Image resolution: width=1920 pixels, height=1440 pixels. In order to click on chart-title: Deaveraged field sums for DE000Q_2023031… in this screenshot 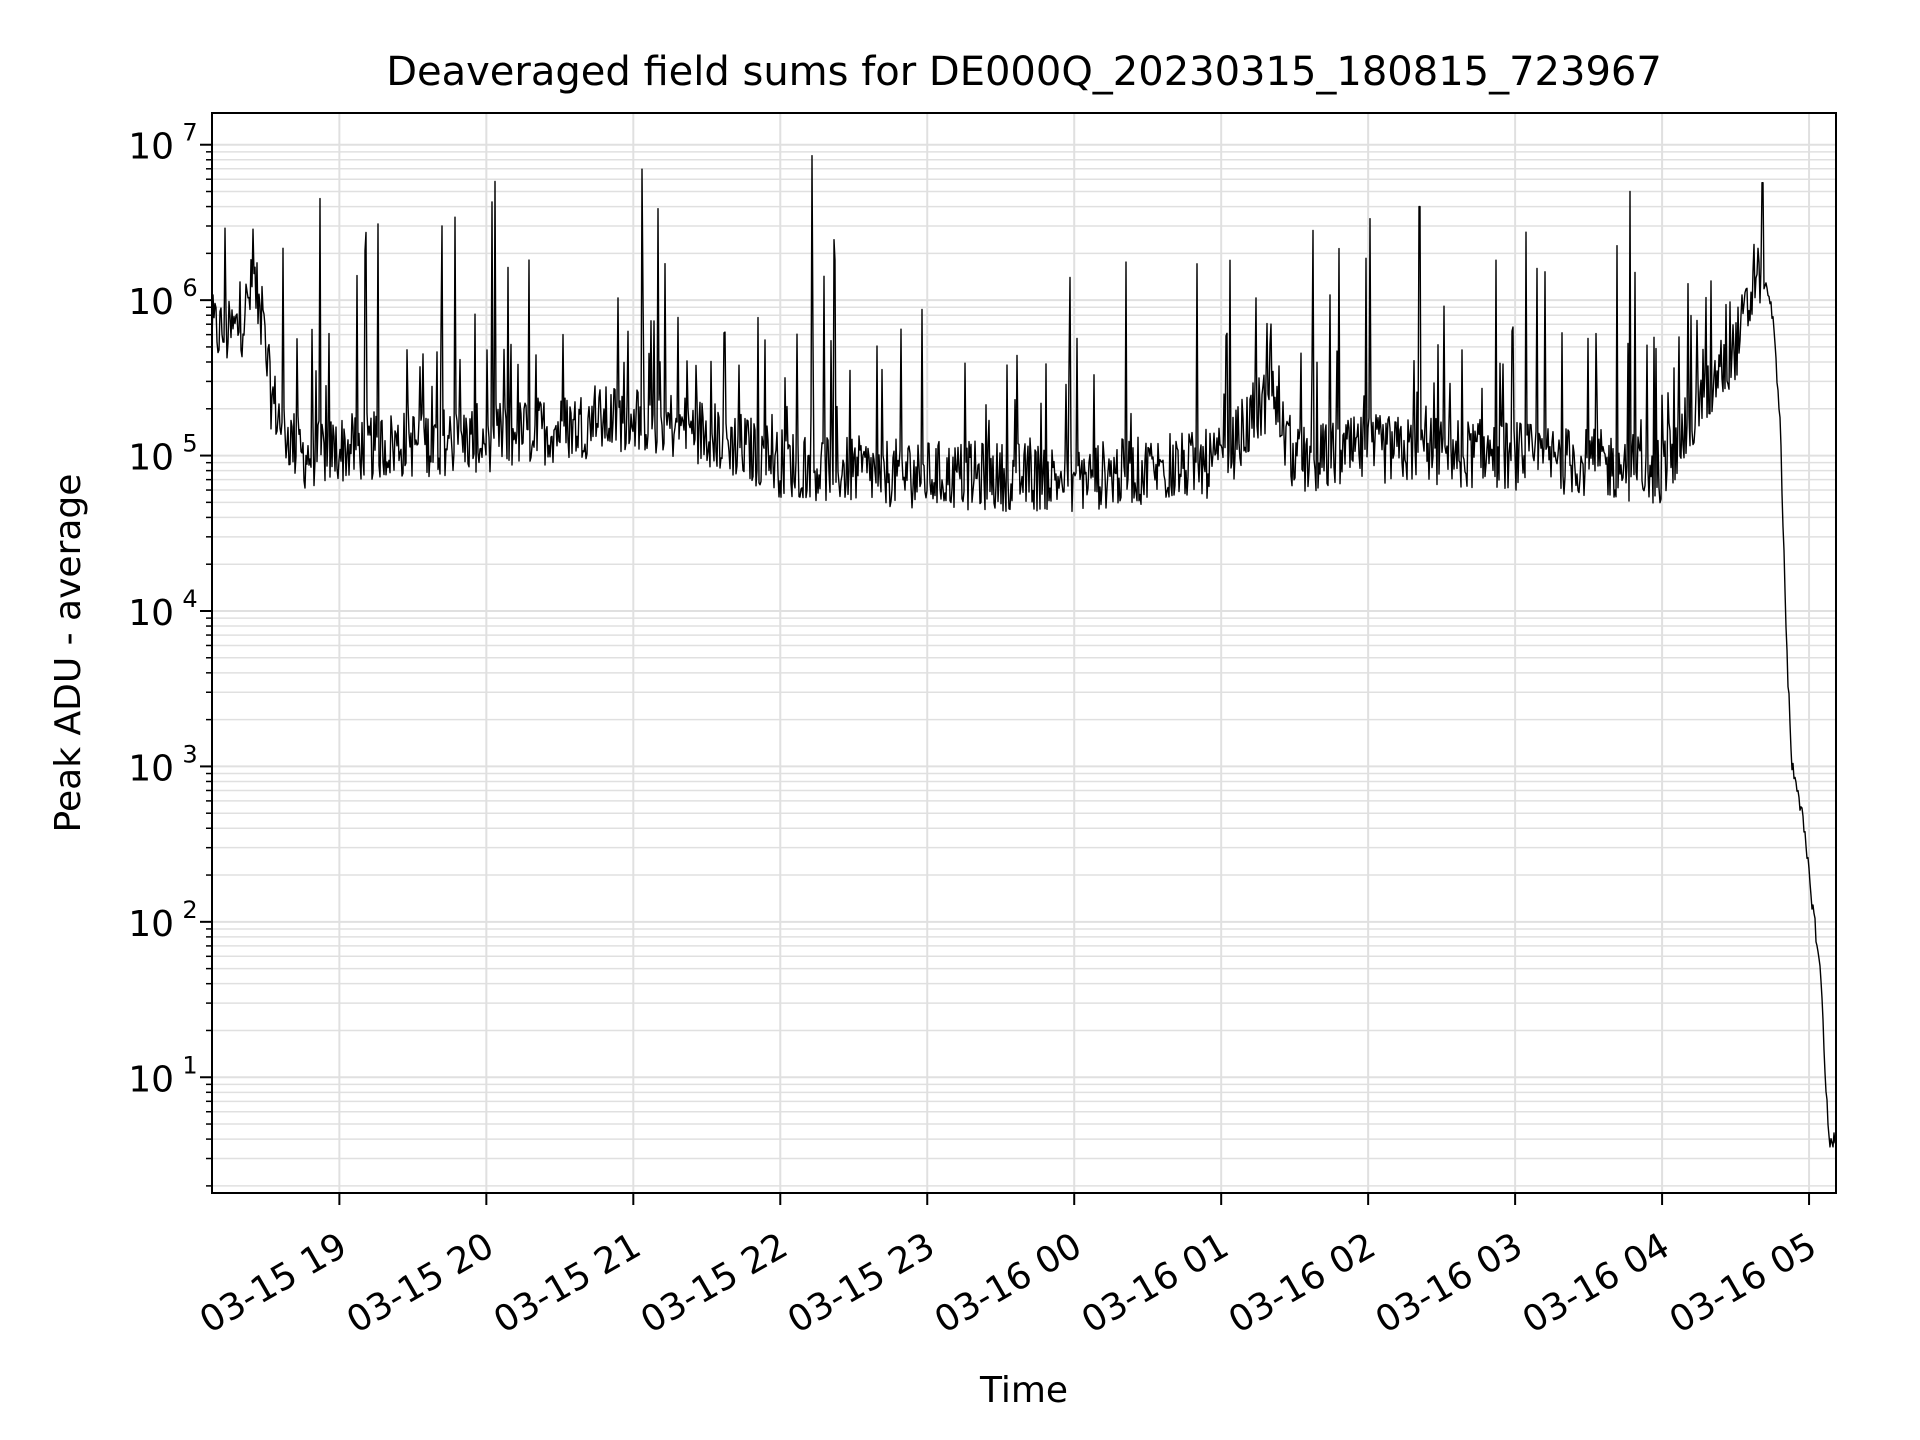, I will do `click(1024, 72)`.